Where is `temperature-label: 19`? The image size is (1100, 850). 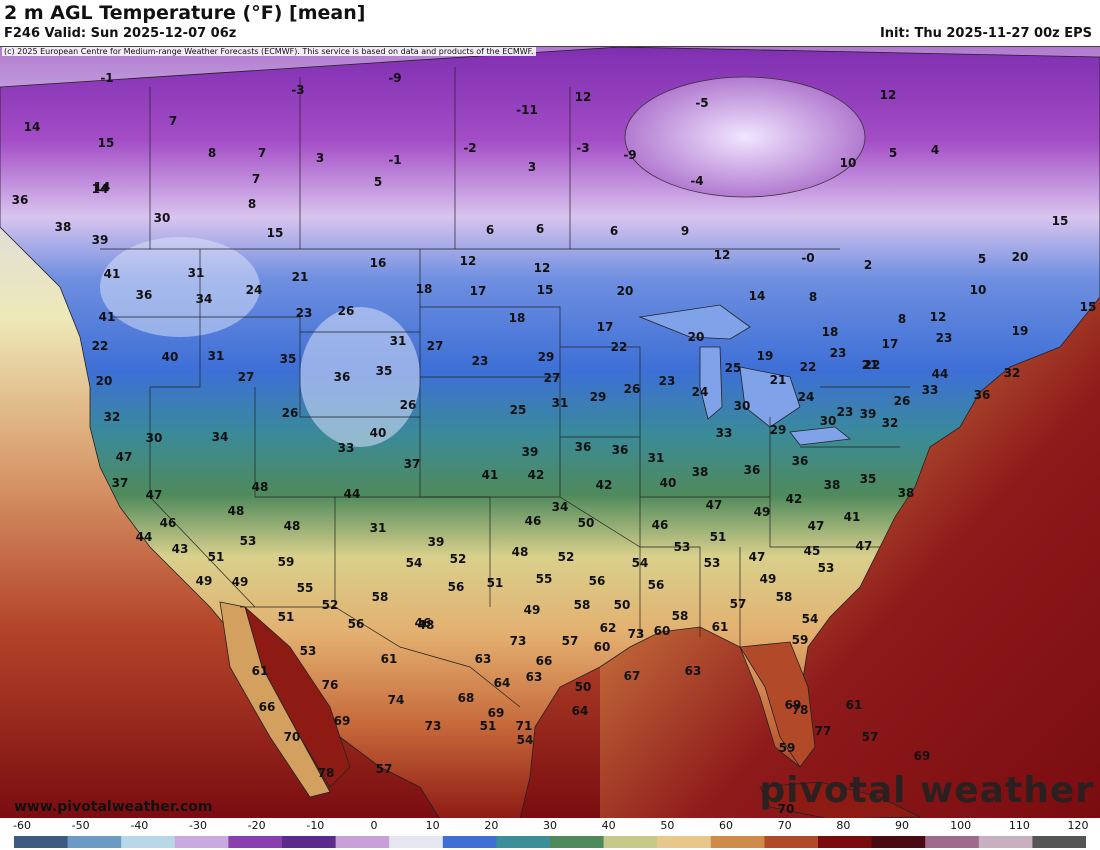 temperature-label: 19 is located at coordinates (765, 356).